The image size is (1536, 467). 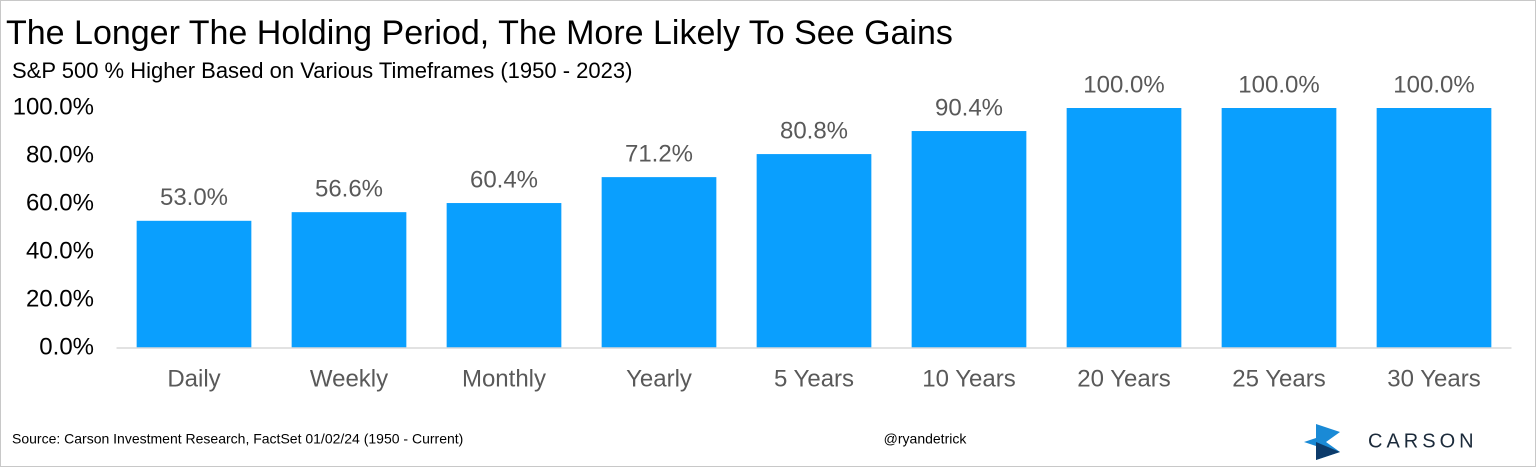 What do you see at coordinates (1433, 378) in the screenshot?
I see `x-tick-label: 30 Years` at bounding box center [1433, 378].